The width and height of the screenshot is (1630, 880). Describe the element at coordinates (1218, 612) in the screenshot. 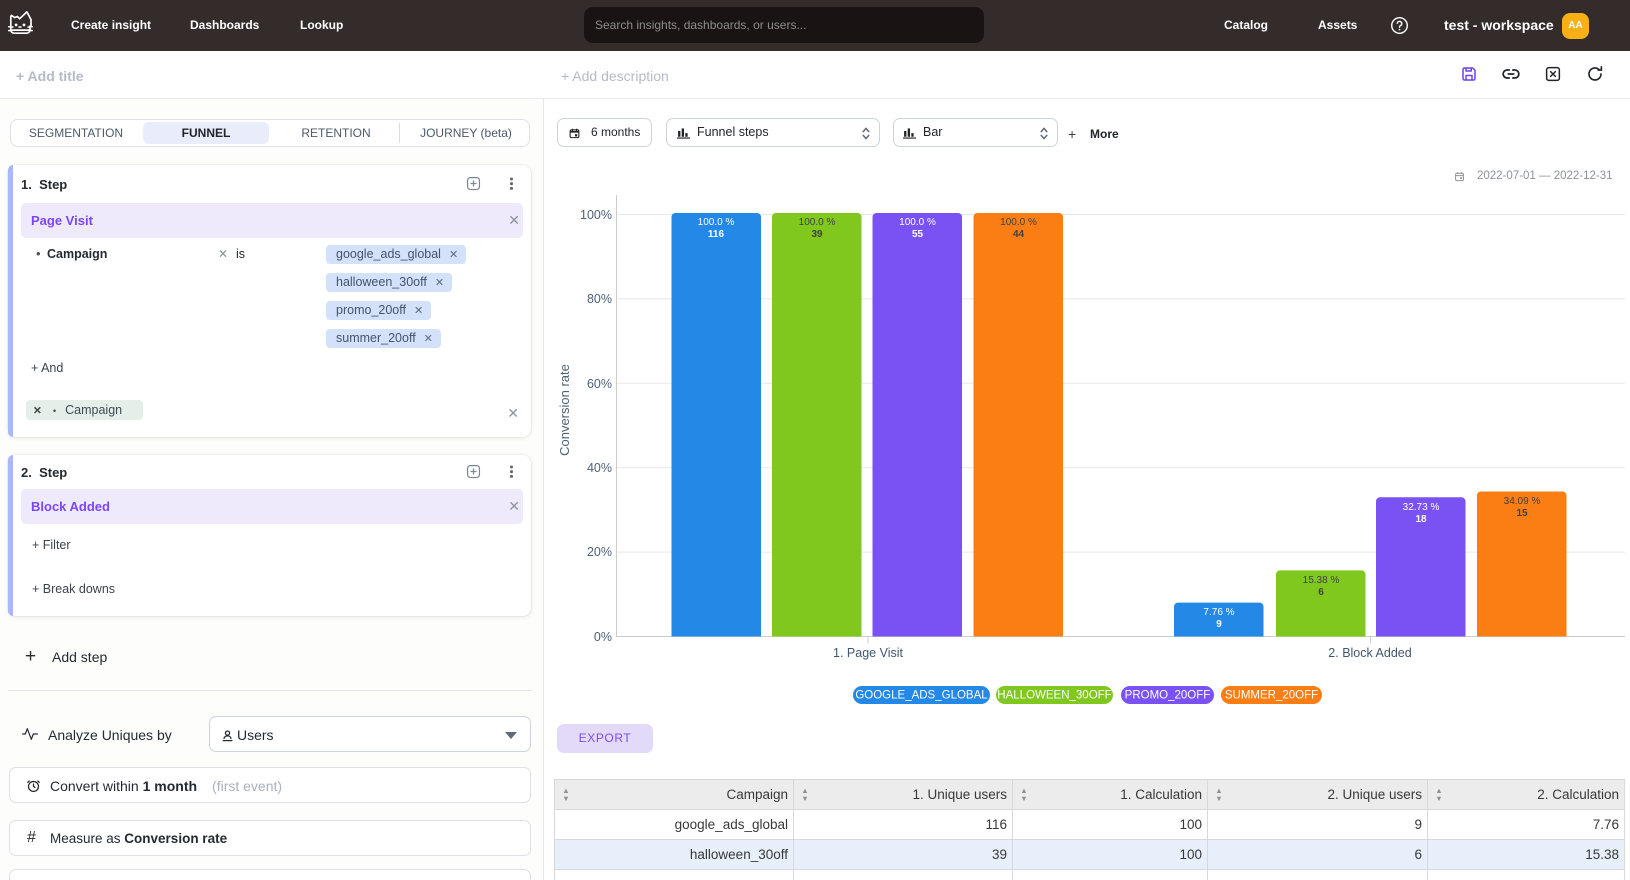

I see `svg-text: 7.76 %` at that location.